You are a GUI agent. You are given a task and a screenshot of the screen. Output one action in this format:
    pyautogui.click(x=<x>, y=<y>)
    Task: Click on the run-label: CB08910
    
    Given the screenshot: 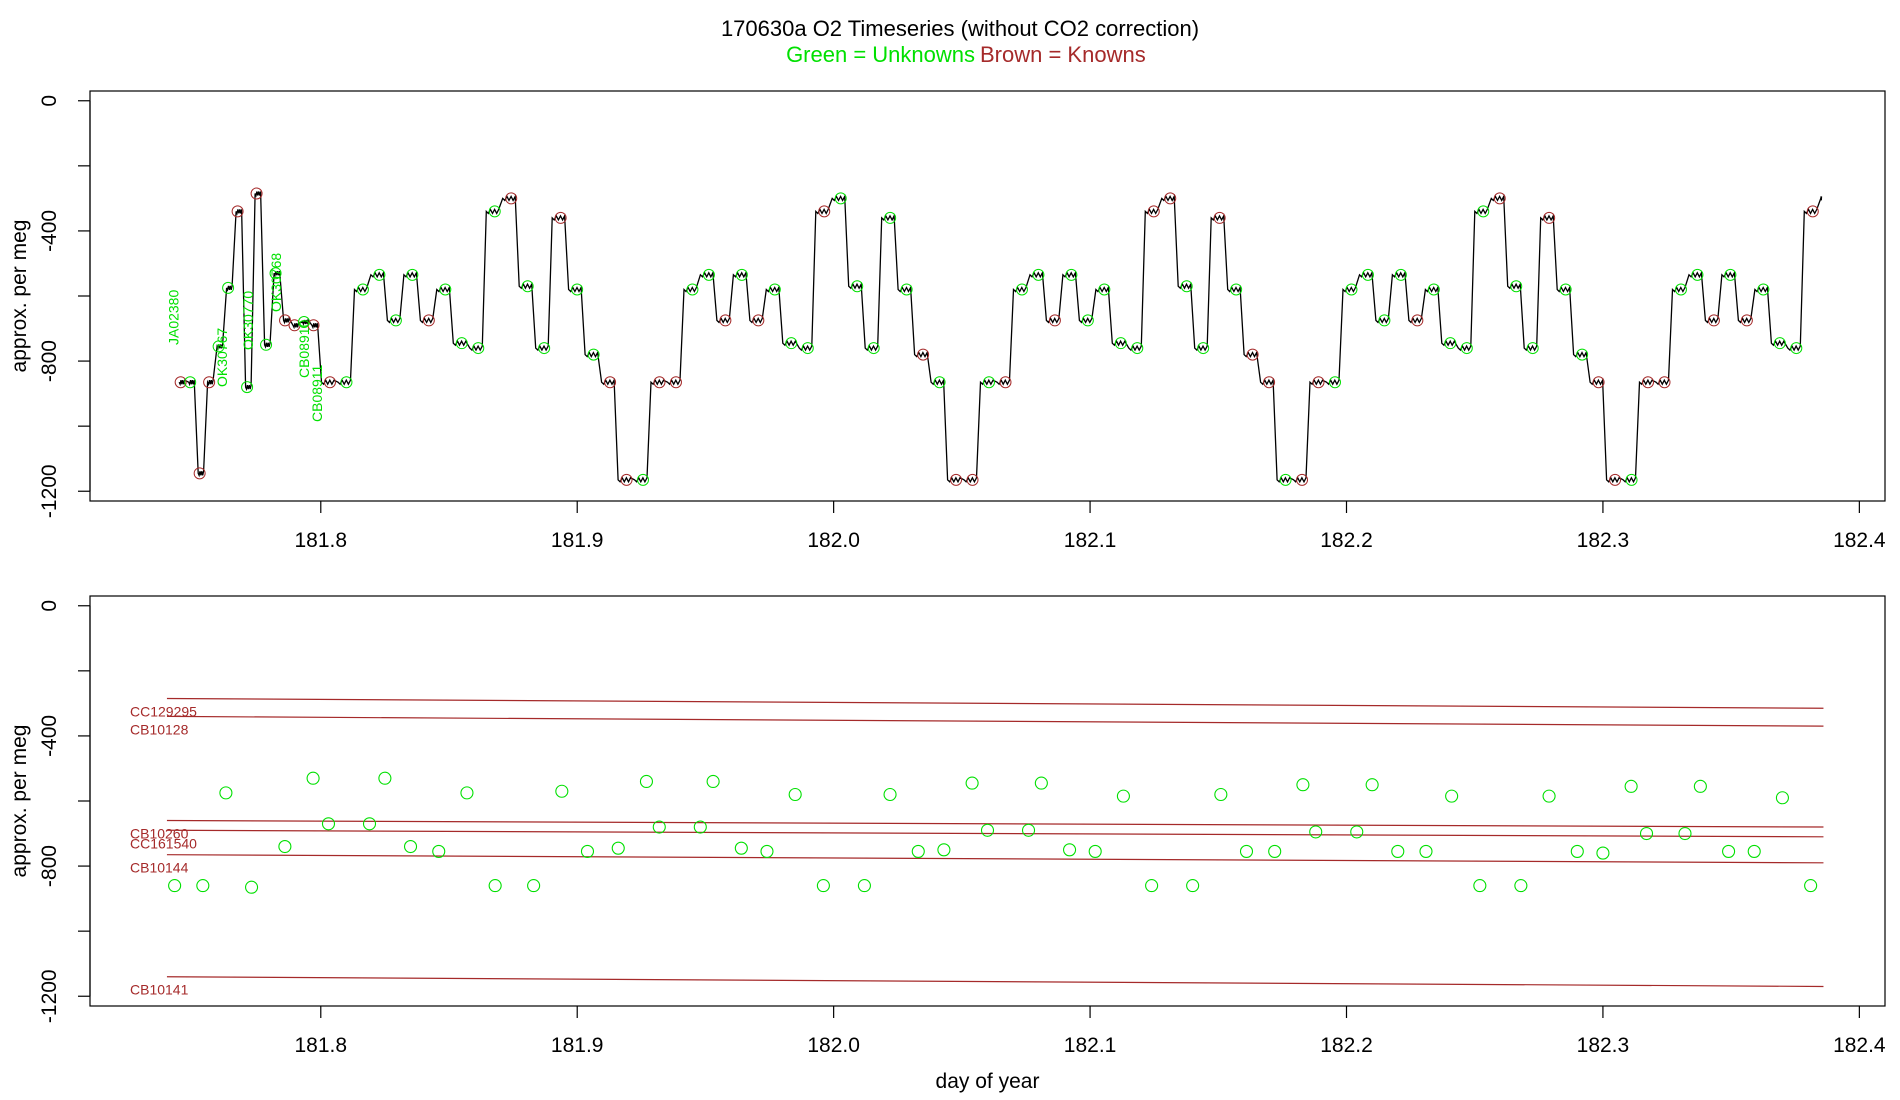 What is the action you would take?
    pyautogui.click(x=304, y=348)
    